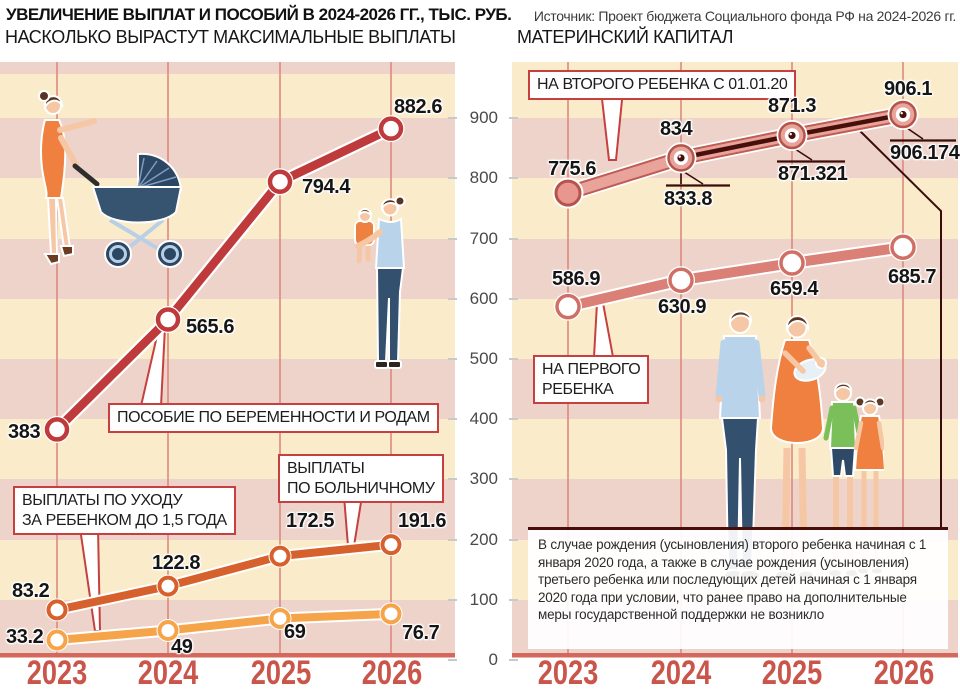  I want to click on mother-holding-child-illustration, so click(380, 282).